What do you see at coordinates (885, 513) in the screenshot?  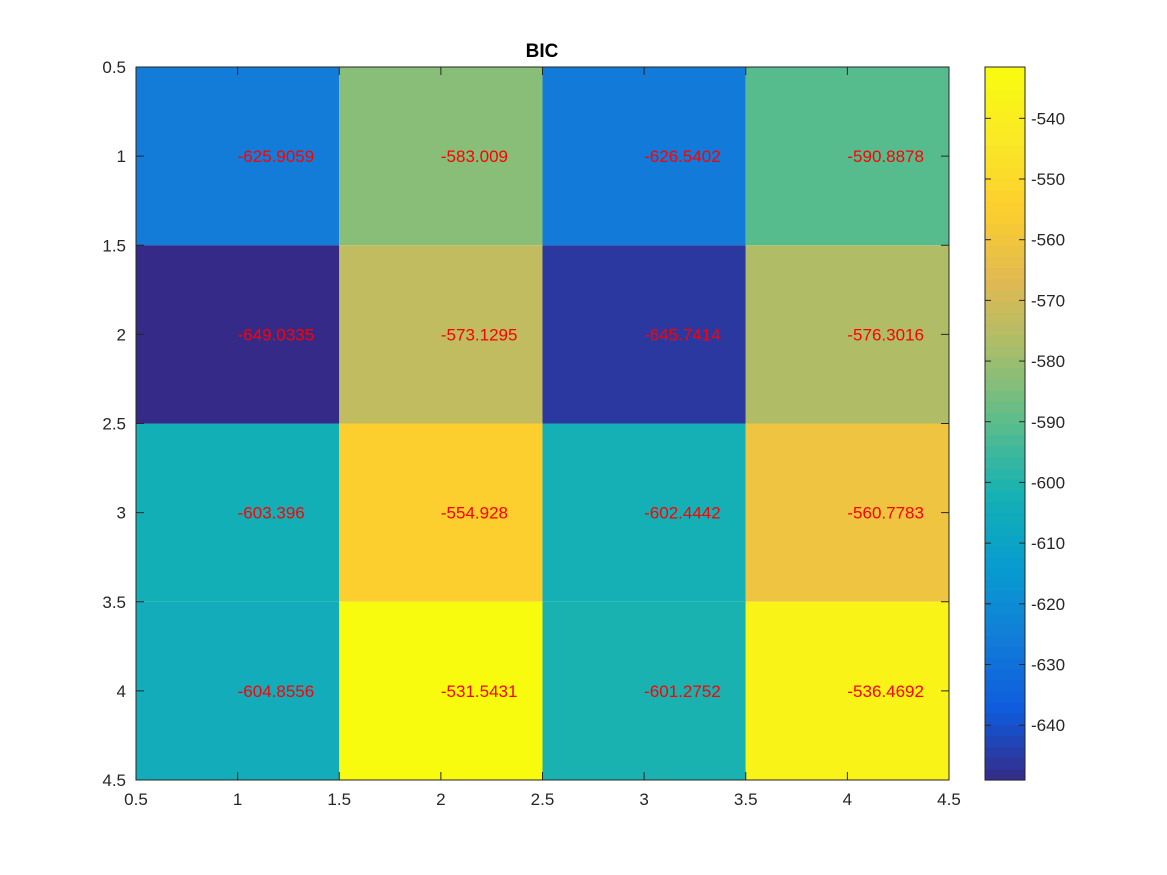 I see `cell-value-label-r3-c4: -560.7783` at bounding box center [885, 513].